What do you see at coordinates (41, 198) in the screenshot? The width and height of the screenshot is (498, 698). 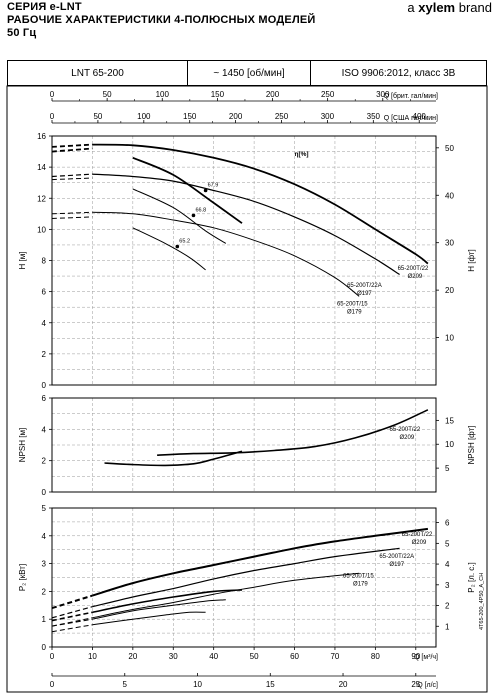 I see `y-tick-label: 12` at bounding box center [41, 198].